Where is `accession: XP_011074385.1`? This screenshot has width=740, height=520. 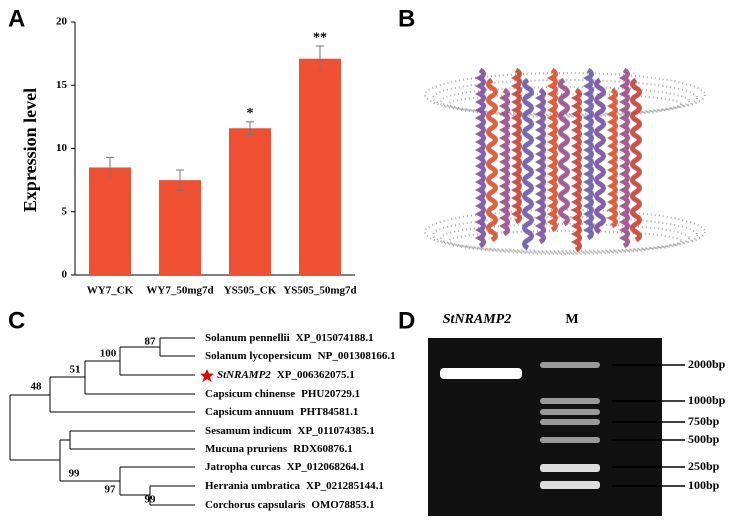
accession: XP_011074385.1 is located at coordinates (336, 431).